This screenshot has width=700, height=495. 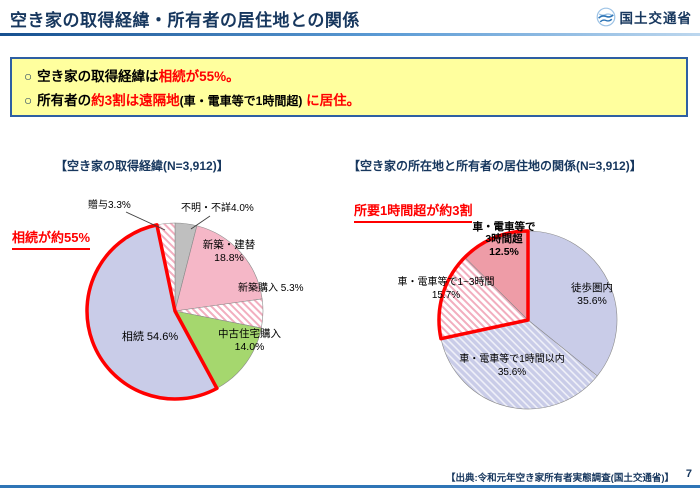 I want to click on residence-pie-chart, so click(x=527, y=319).